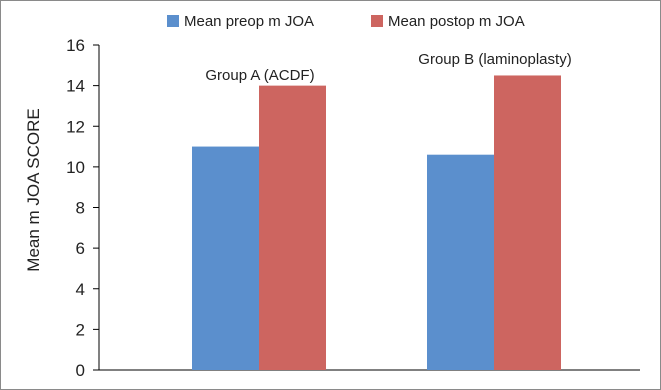  Describe the element at coordinates (75, 167) in the screenshot. I see `y-tick-label: 10` at that location.